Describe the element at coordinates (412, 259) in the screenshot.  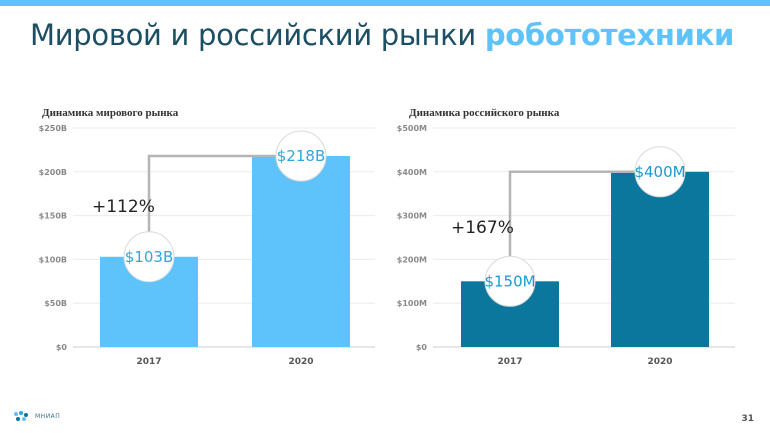
I see `y-tick-label: $200M` at that location.